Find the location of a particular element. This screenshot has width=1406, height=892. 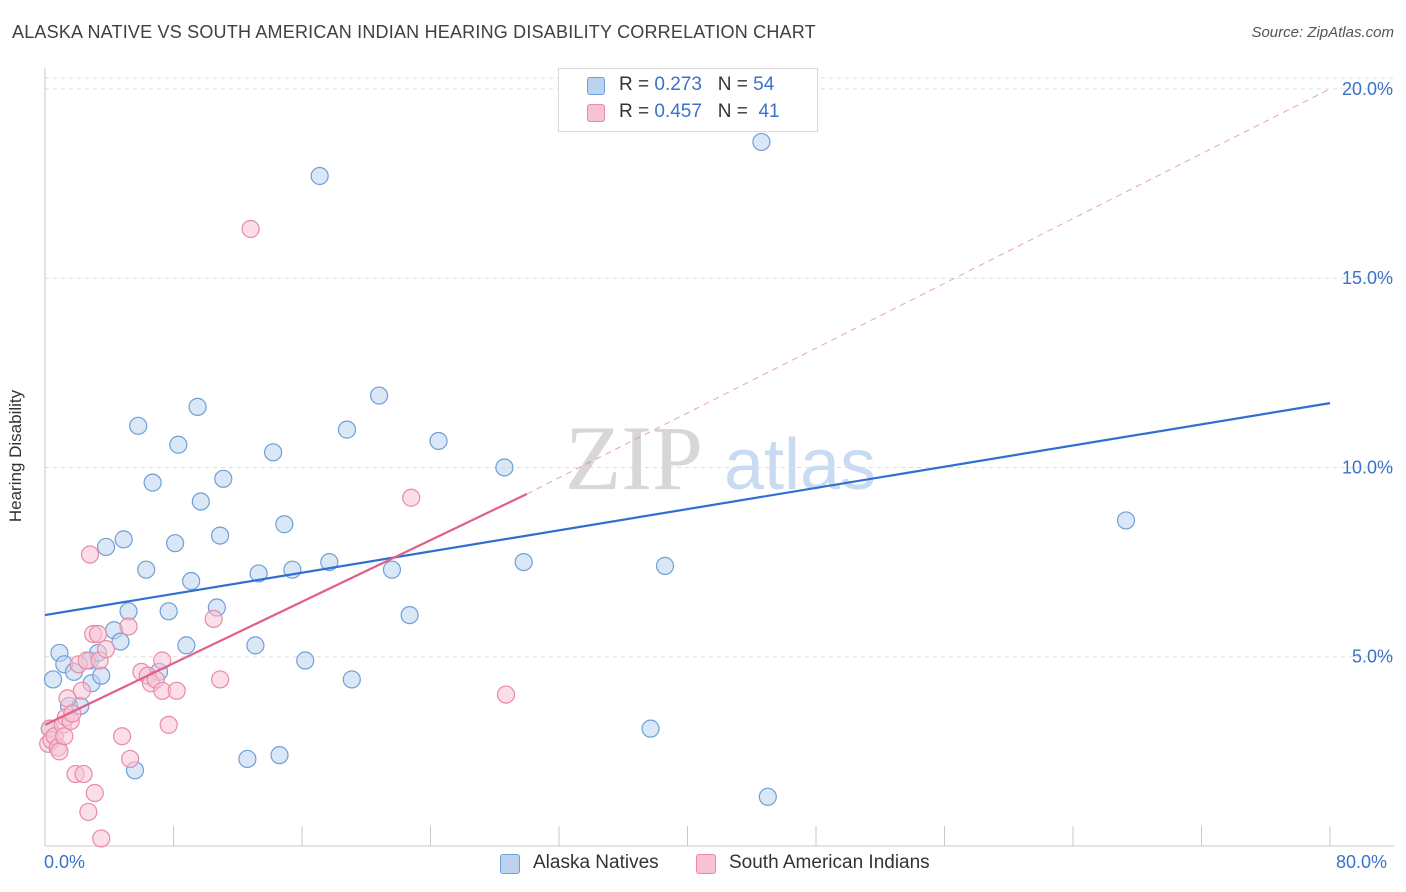

x-tick-label-min: 0.0% is located at coordinates (65, 862).